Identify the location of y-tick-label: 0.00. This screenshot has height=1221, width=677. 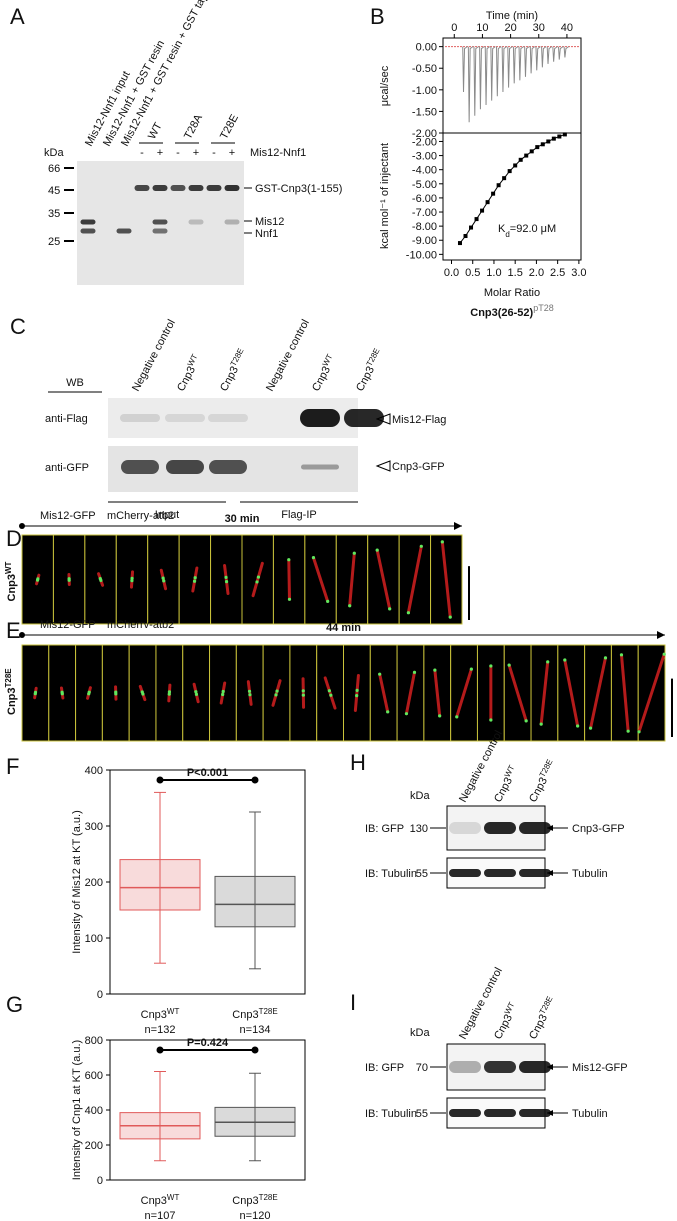
(426, 48).